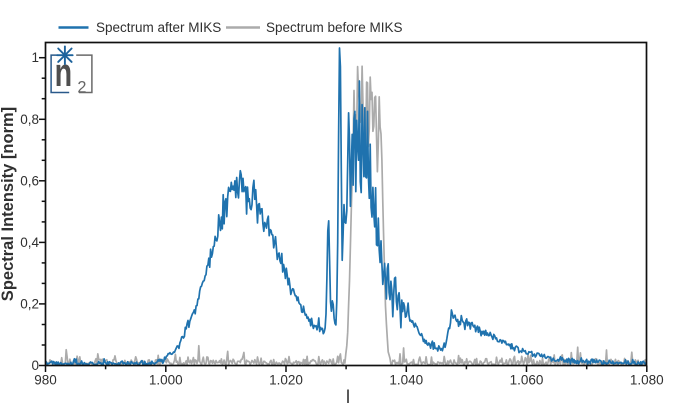  Describe the element at coordinates (158, 27) in the screenshot. I see `svg-text: Spectrum after MIKS` at that location.